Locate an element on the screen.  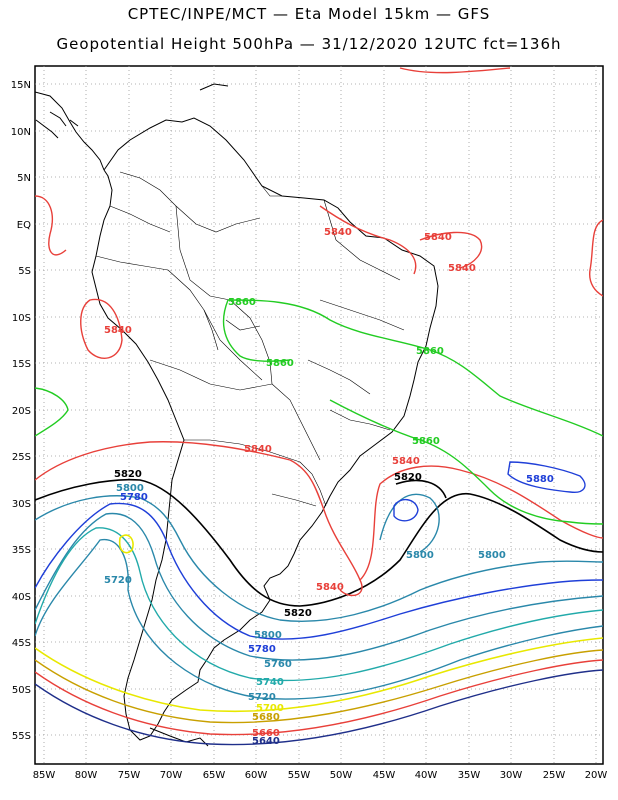
contour-5860-b is located at coordinates (256, 330).